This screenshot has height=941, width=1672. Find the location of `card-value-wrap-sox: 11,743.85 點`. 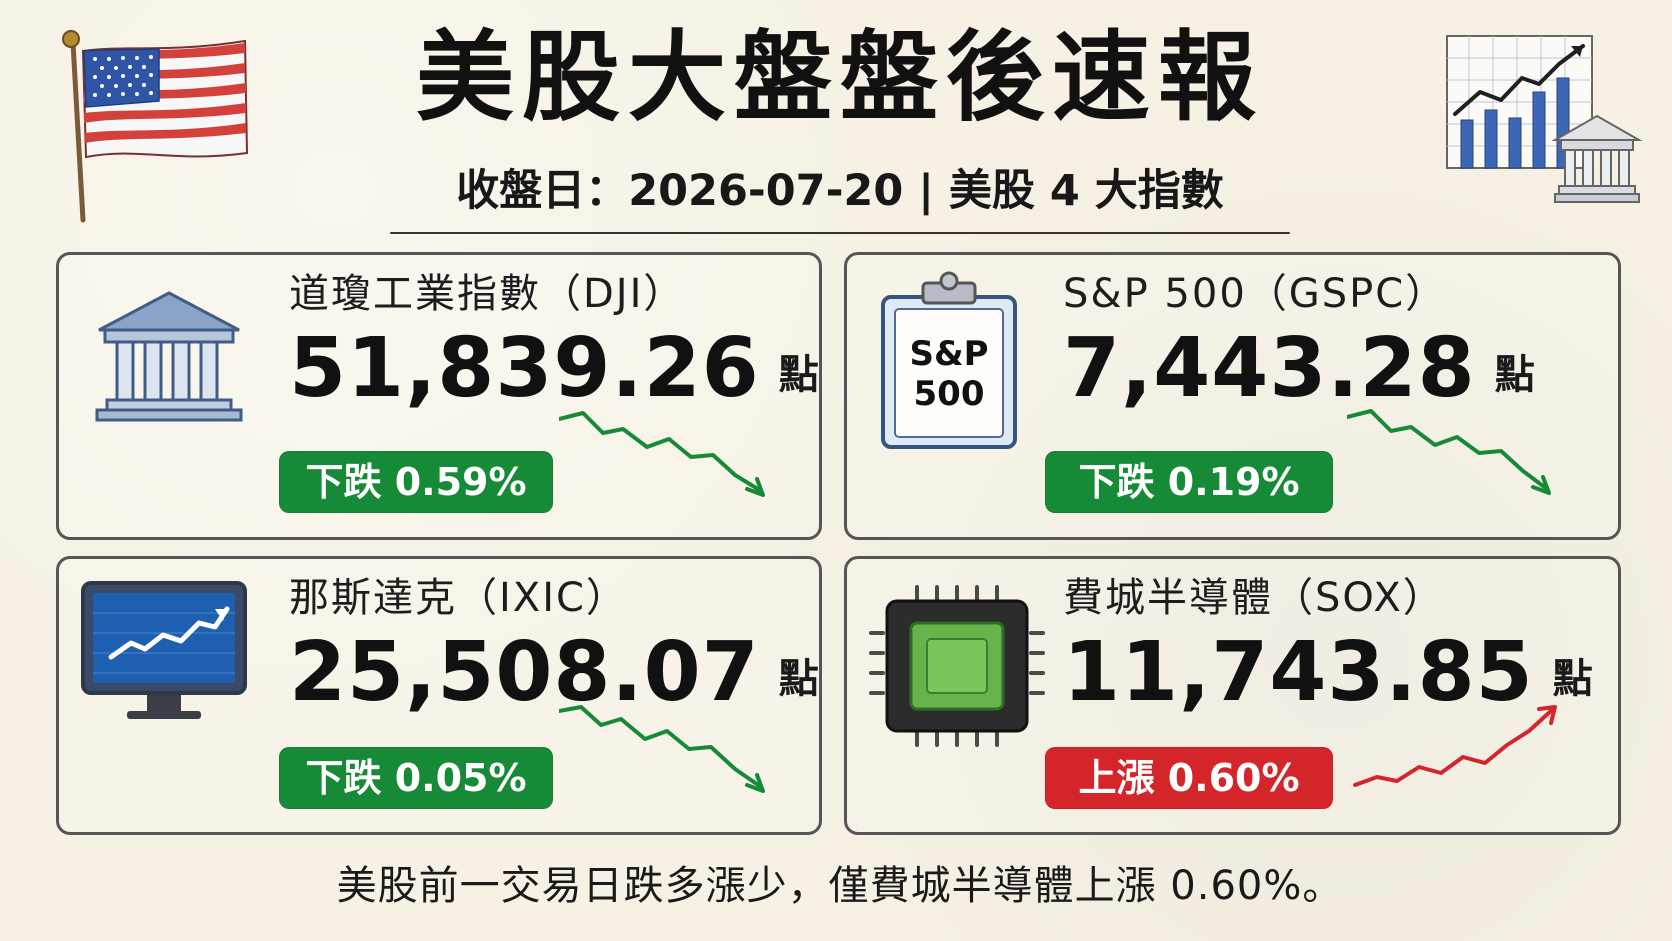

card-value-wrap-sox: 11,743.85 點 is located at coordinates (1328, 673).